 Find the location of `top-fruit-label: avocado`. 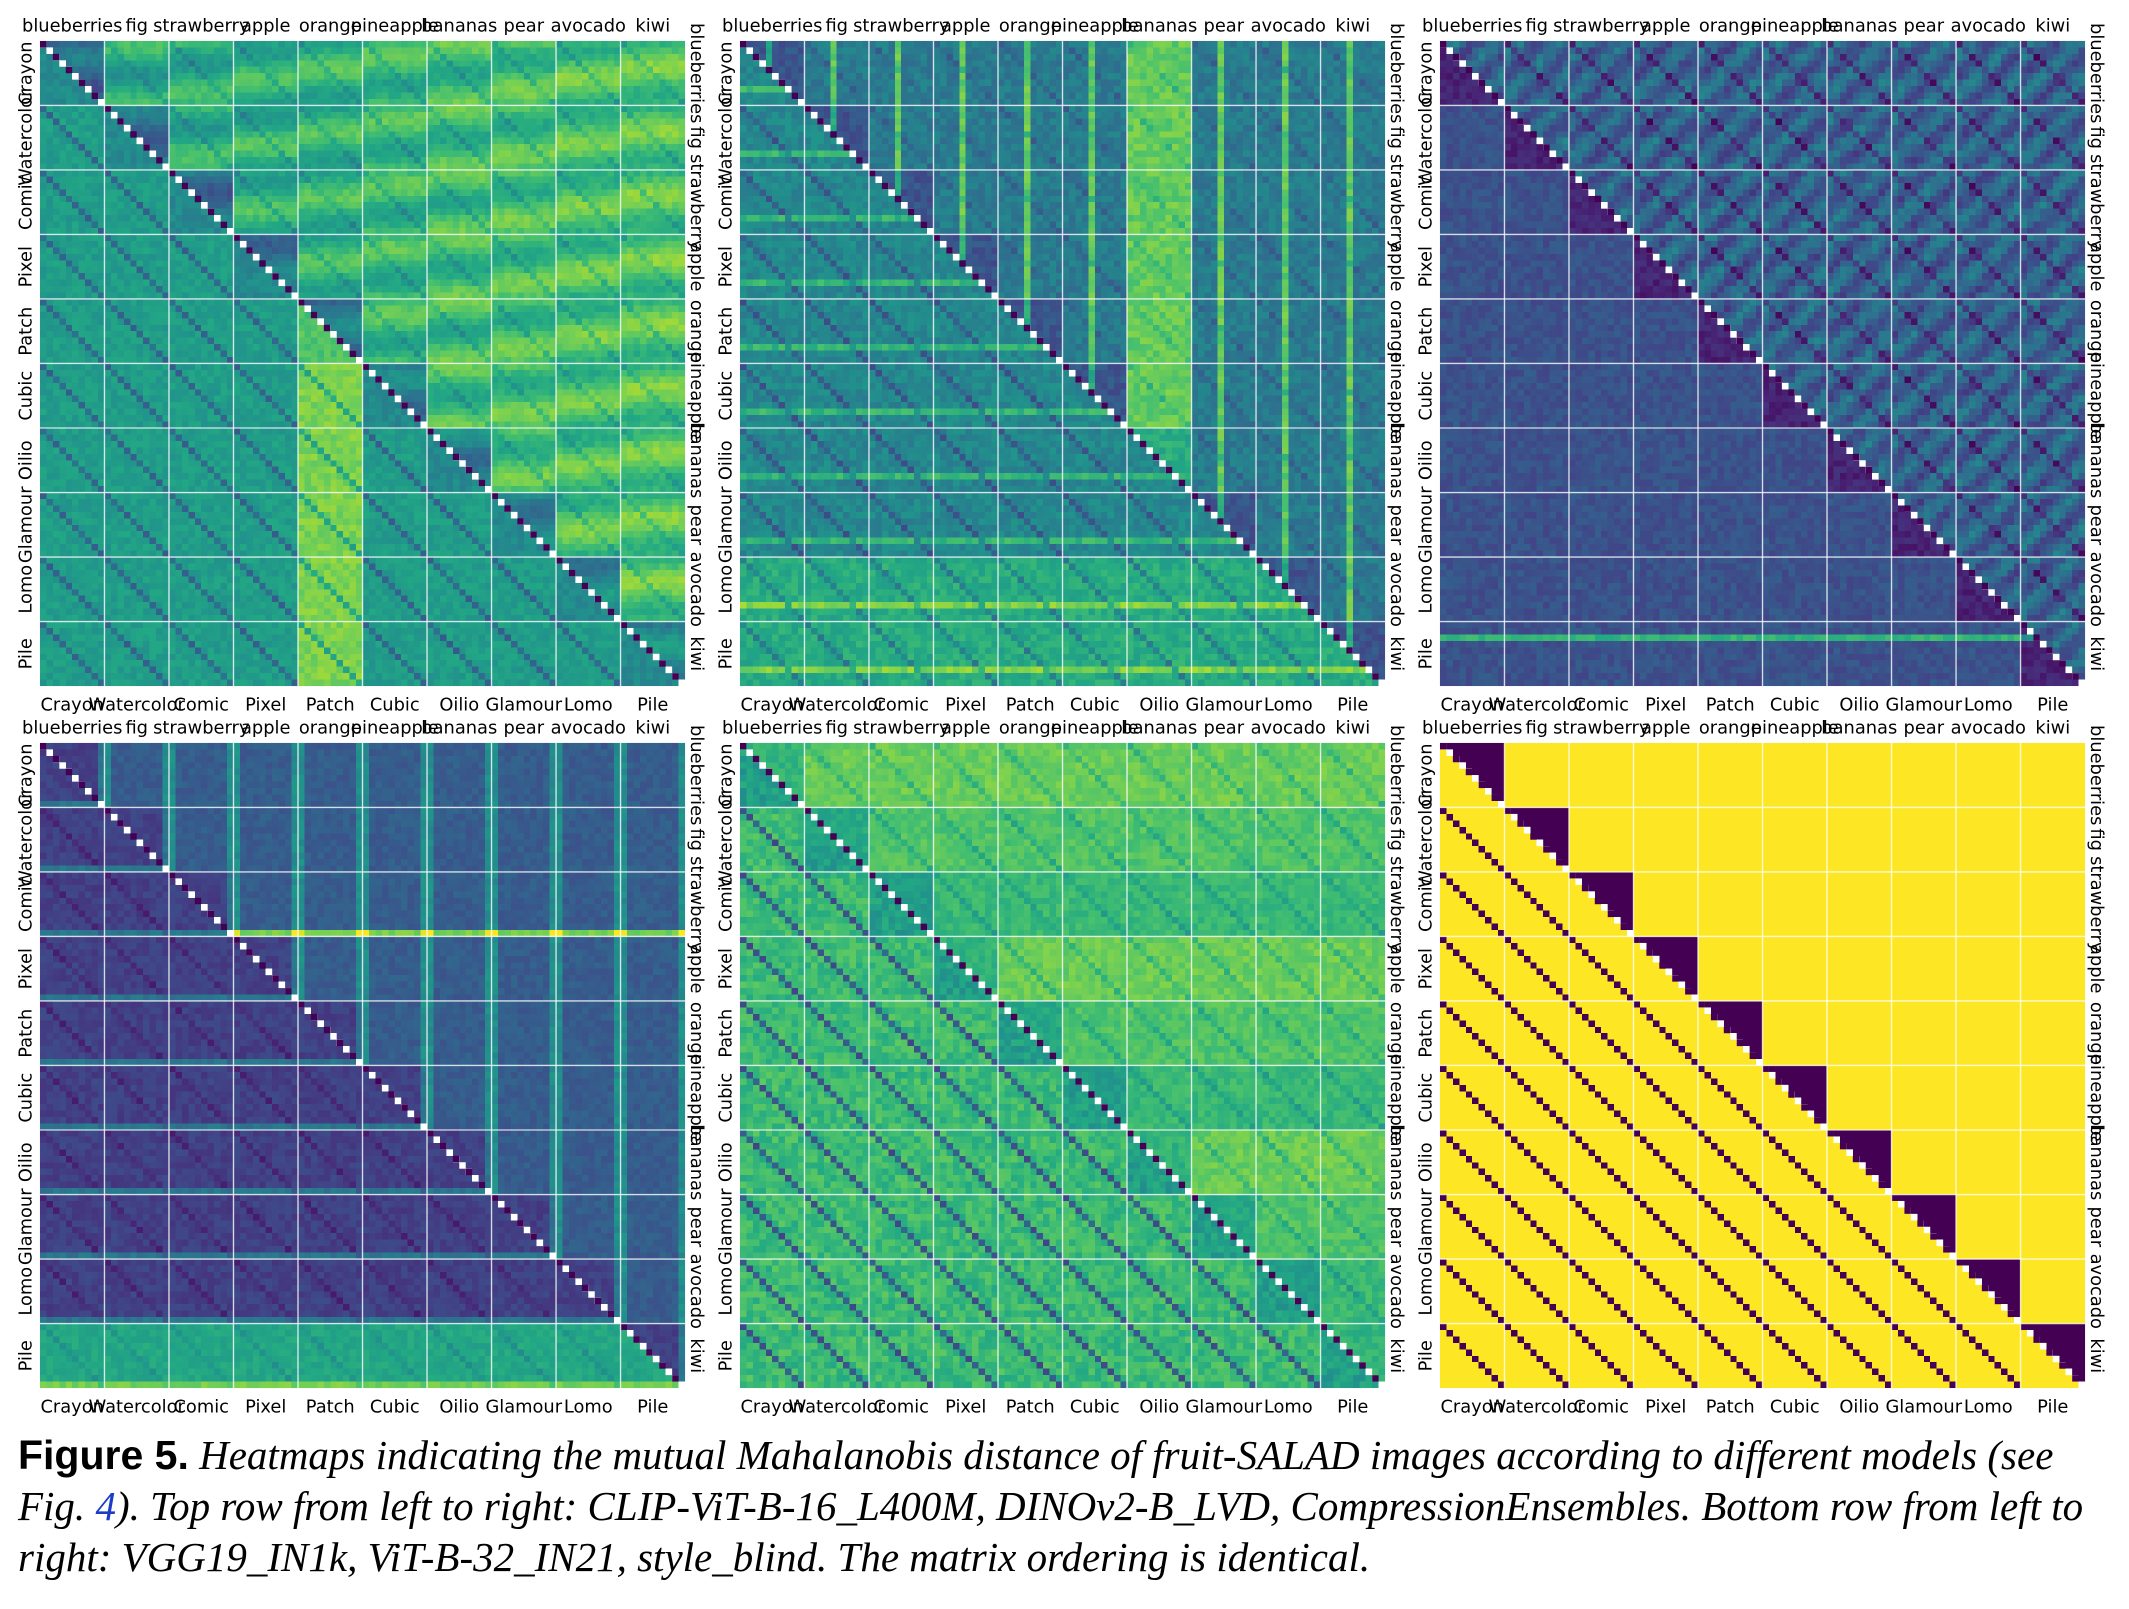

top-fruit-label: avocado is located at coordinates (1288, 25).